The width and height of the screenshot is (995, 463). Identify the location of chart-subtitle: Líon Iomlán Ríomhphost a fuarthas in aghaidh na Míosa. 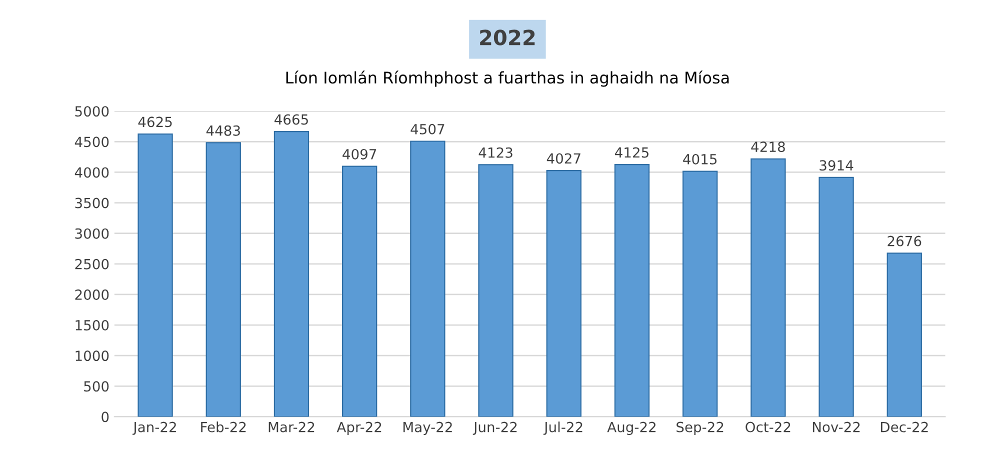
(507, 78).